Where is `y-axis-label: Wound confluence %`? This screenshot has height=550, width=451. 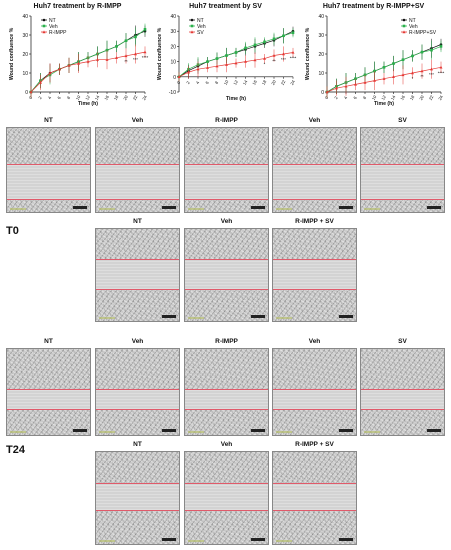
y-axis-label: Wound confluence % is located at coordinates (12, 53).